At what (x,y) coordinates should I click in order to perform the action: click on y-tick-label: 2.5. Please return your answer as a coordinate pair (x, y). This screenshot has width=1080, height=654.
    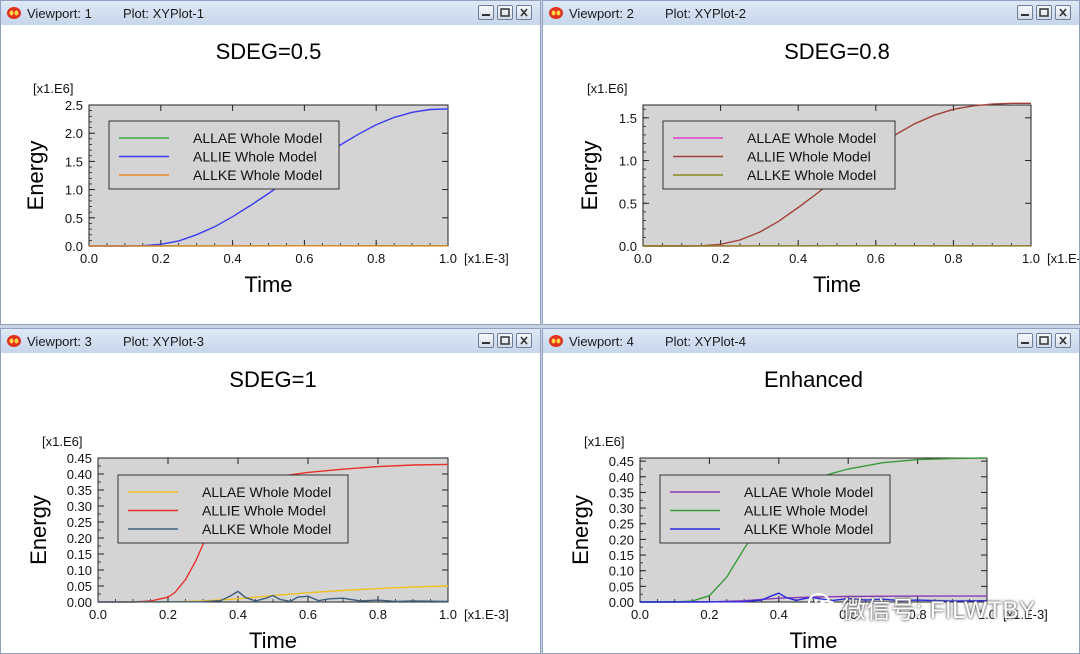
    Looking at the image, I should click on (74, 105).